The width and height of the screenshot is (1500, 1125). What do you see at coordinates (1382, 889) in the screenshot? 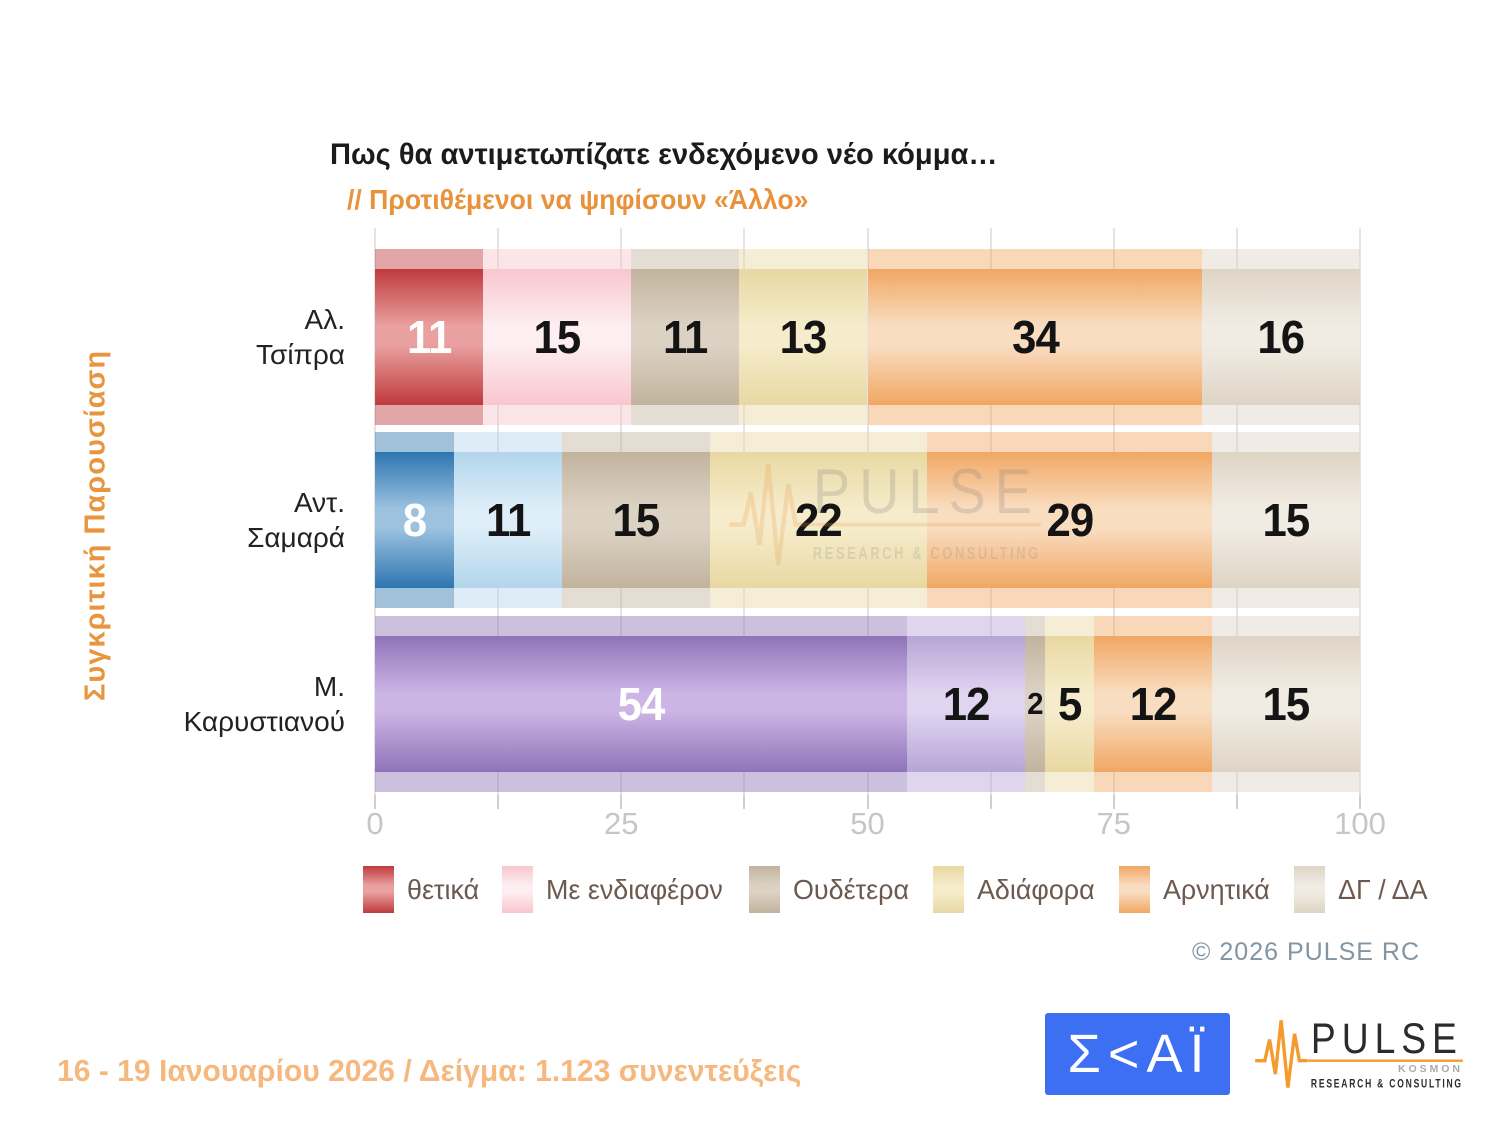
I see `legend-label: ΔΓ / ΔΑ` at bounding box center [1382, 889].